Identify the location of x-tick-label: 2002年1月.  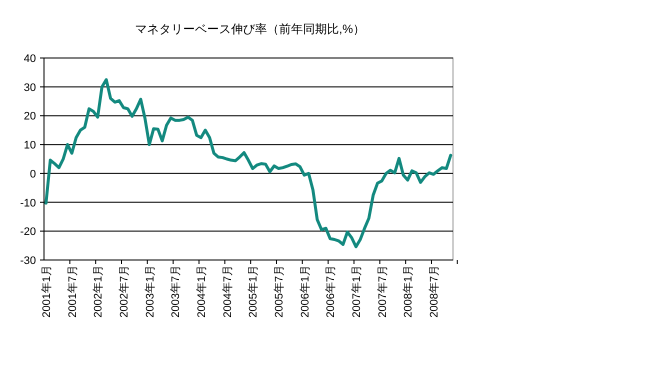
(98, 291).